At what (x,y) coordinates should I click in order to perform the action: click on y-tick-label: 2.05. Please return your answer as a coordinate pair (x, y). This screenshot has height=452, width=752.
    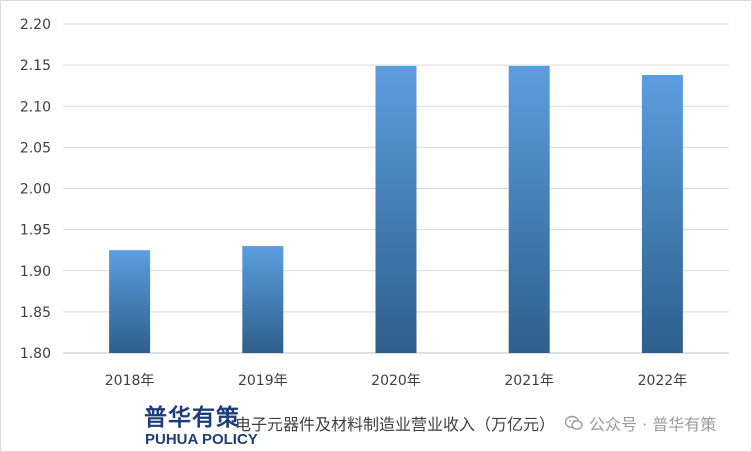
    Looking at the image, I should click on (35, 148).